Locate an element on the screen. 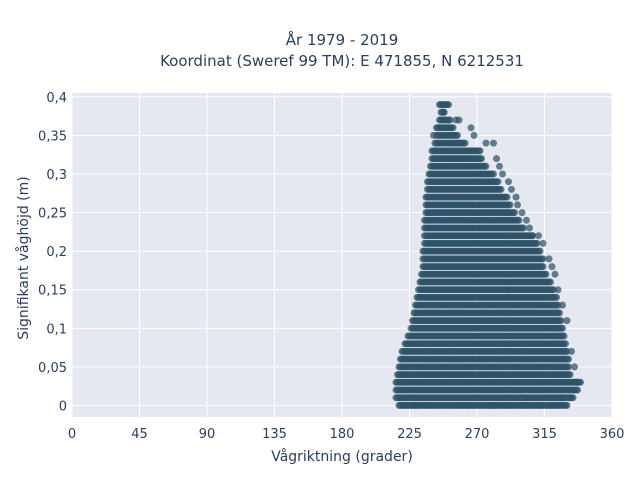  y-tick-label: 0,1 is located at coordinates (56, 329).